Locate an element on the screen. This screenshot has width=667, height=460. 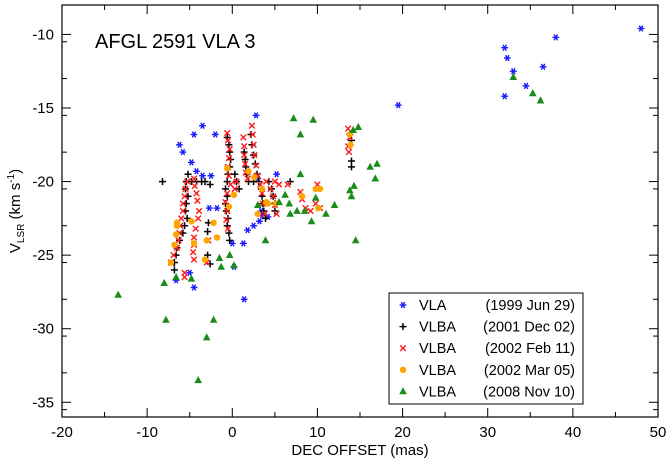
y-axis-title-units-close: ) is located at coordinates (15, 171).